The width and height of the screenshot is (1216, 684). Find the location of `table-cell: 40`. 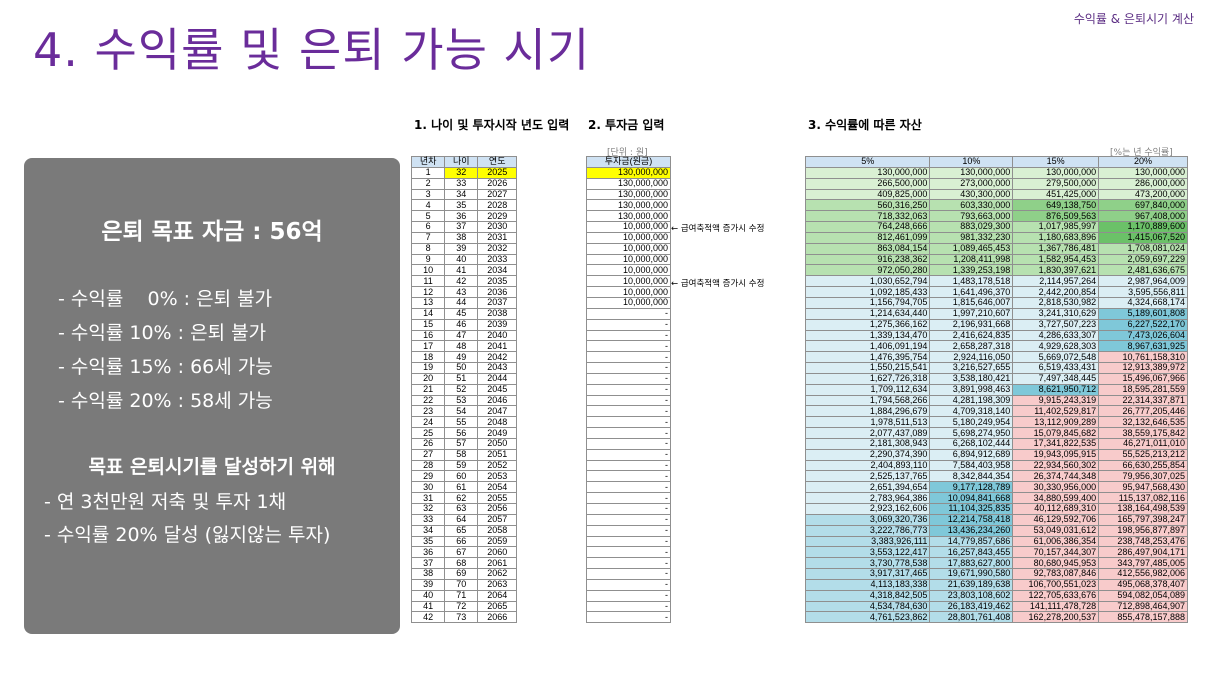

table-cell: 40 is located at coordinates (461, 259).